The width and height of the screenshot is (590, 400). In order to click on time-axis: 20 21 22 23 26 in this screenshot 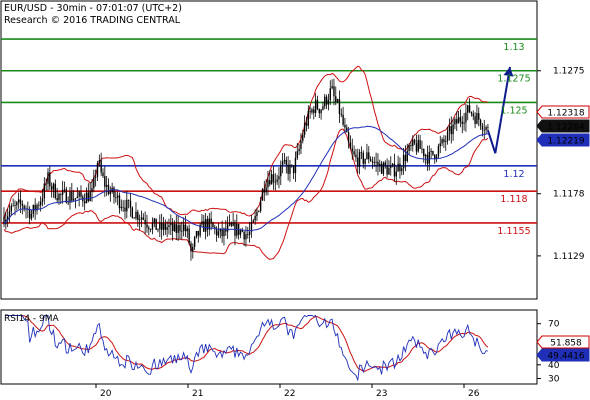, I will do `click(287, 391)`.